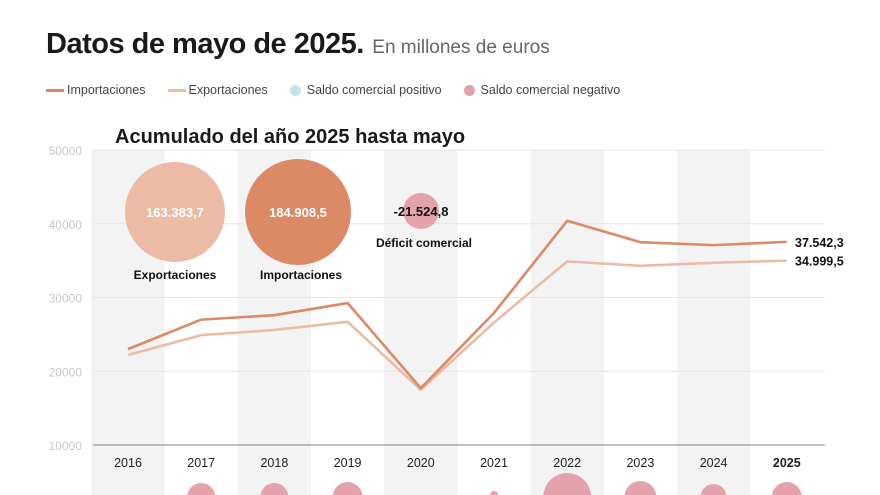  Describe the element at coordinates (228, 90) in the screenshot. I see `legend-label: Exportaciones` at that location.